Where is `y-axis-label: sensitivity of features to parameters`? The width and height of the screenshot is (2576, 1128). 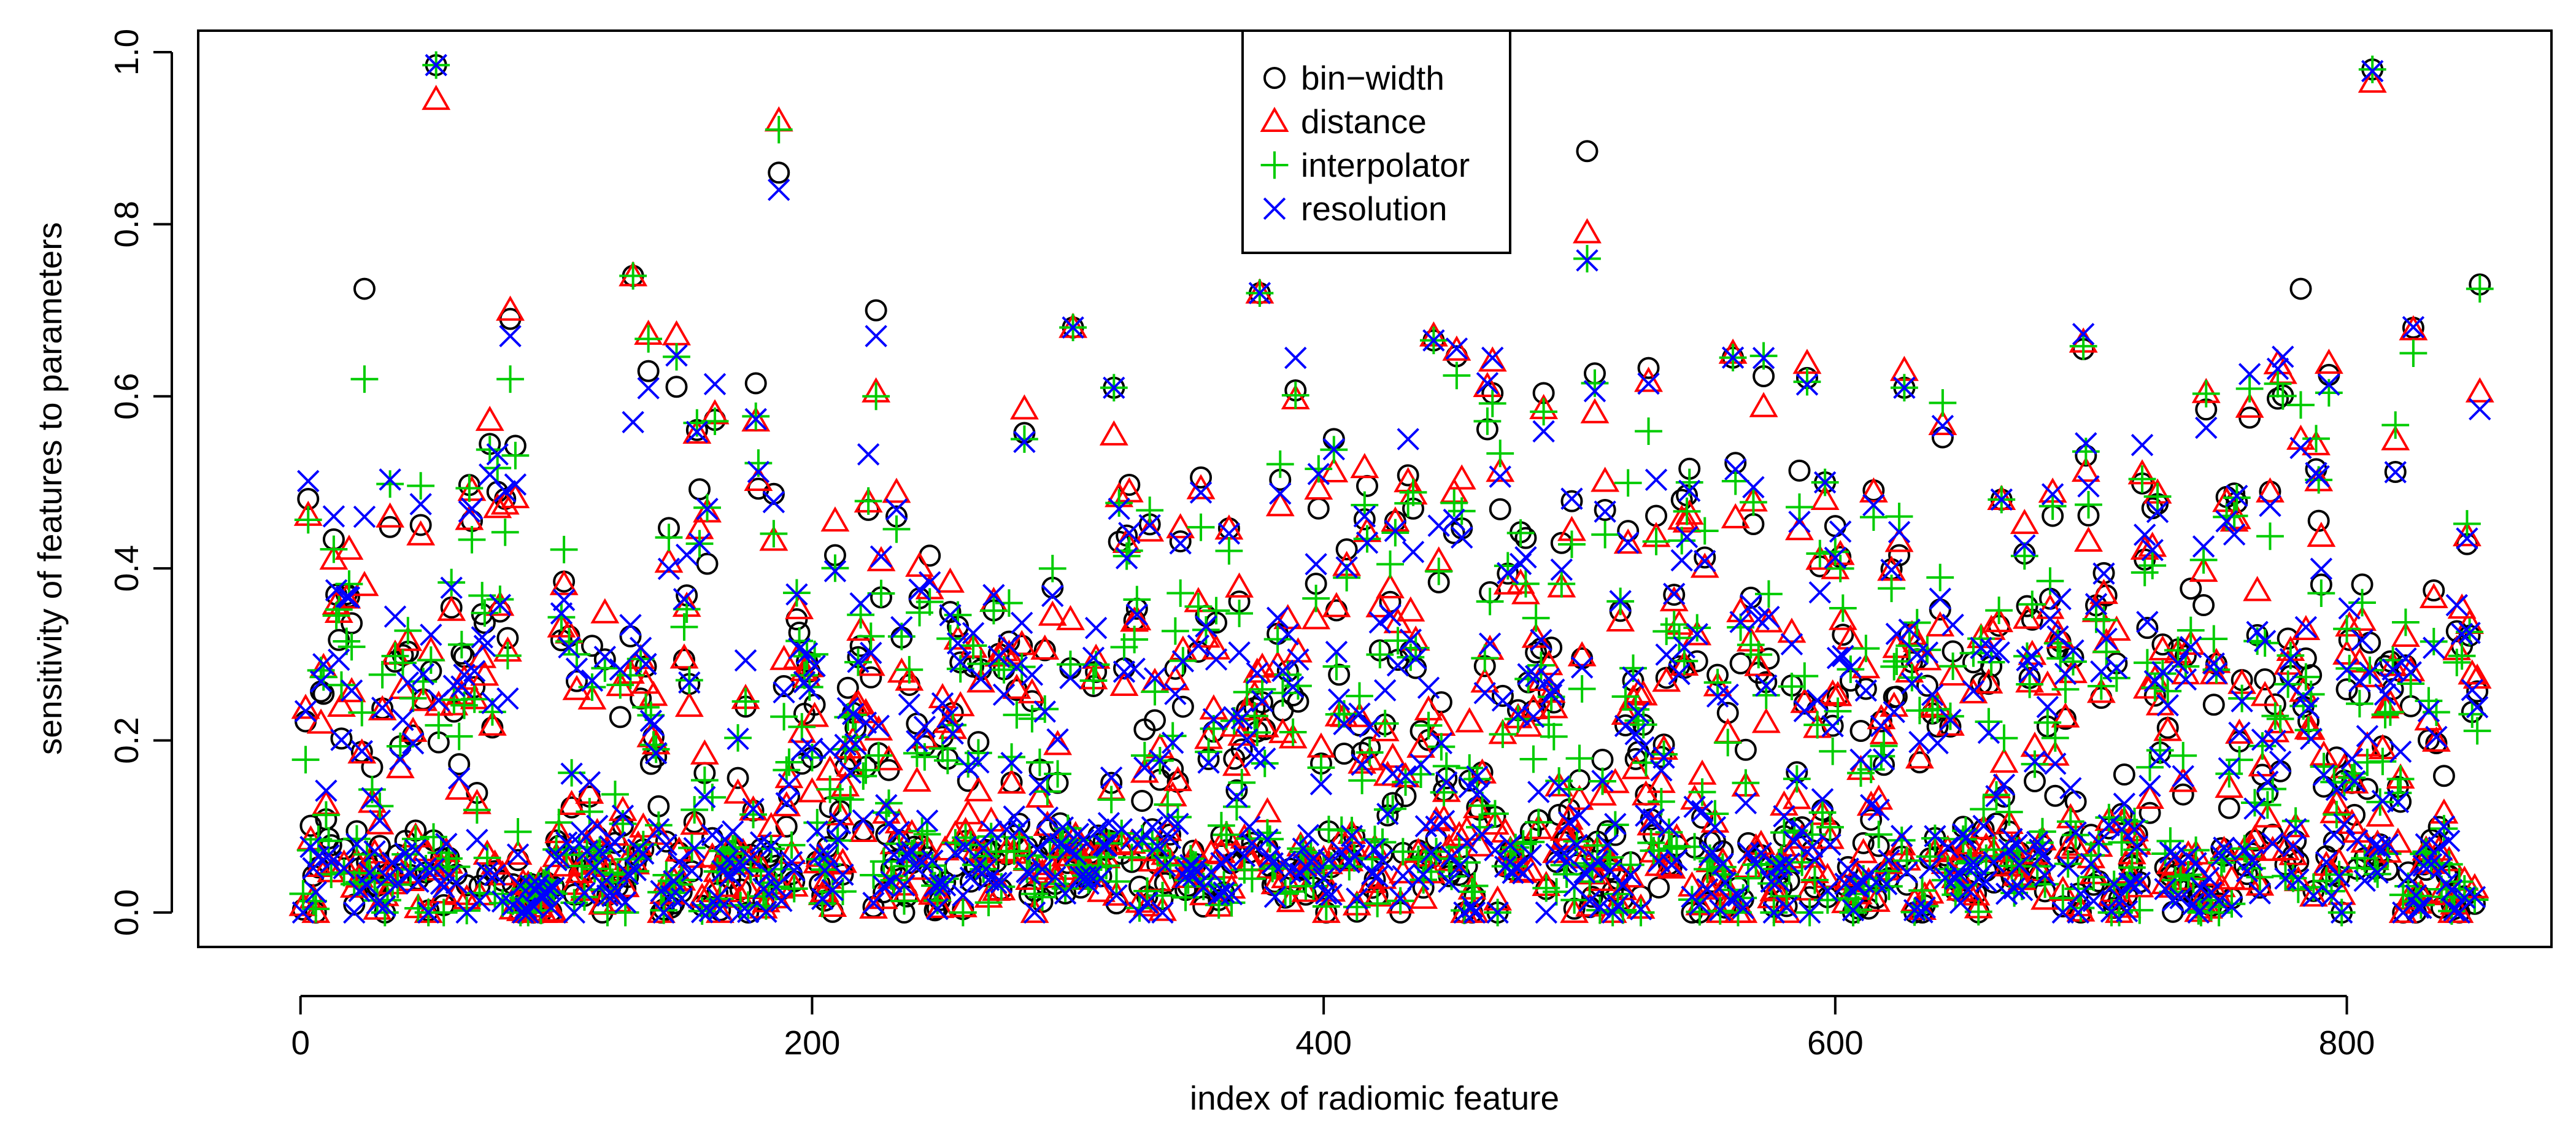
y-axis-label: sensitivity of features to parameters is located at coordinates (50, 489).